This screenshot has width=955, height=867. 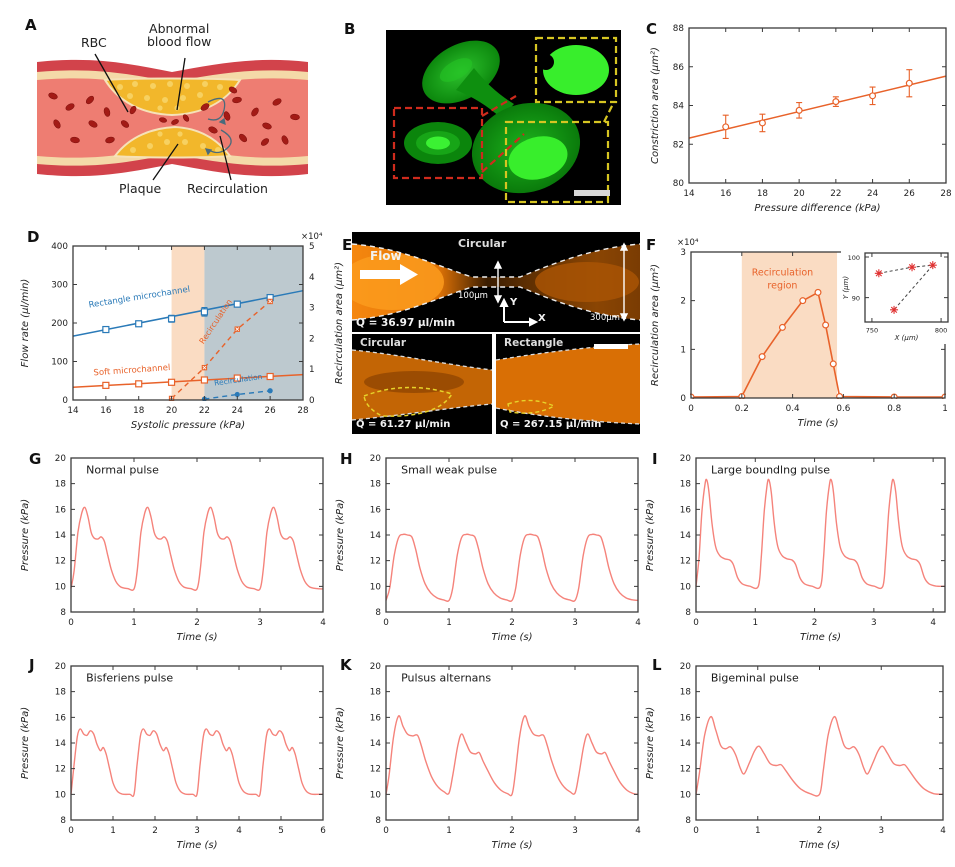 What do you see at coordinates (872, 331) in the screenshot?
I see `svg-text: 750` at bounding box center [872, 331].